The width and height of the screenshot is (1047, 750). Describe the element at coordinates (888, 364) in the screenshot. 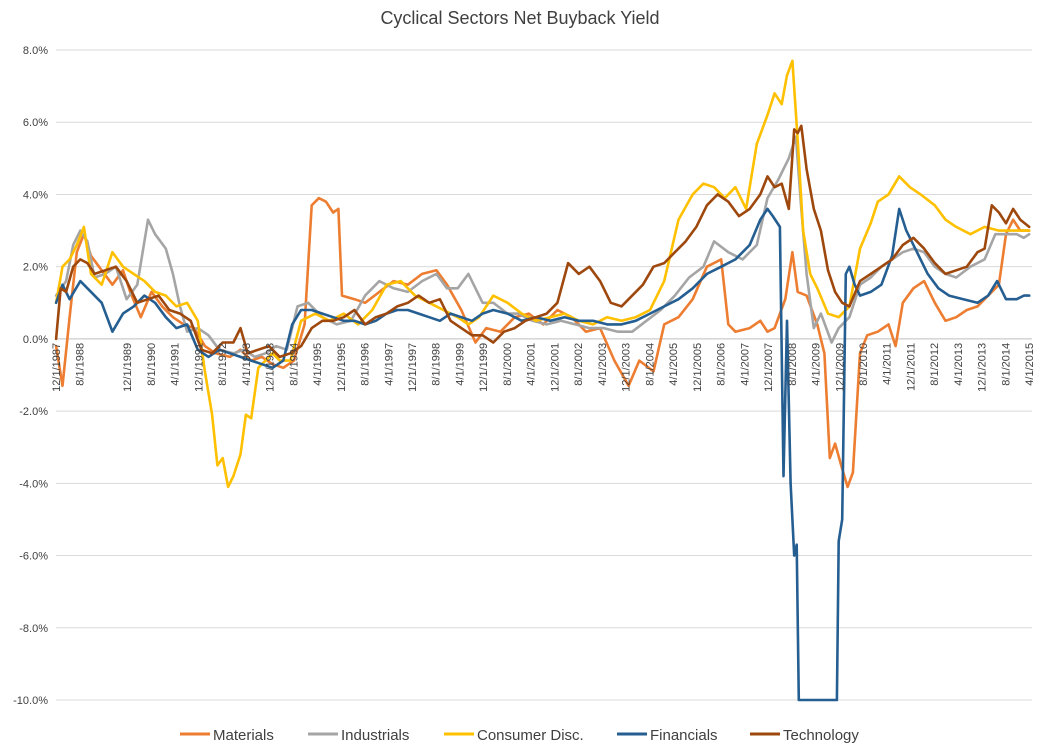

I see `x-tick-label: 4/1/2011` at that location.